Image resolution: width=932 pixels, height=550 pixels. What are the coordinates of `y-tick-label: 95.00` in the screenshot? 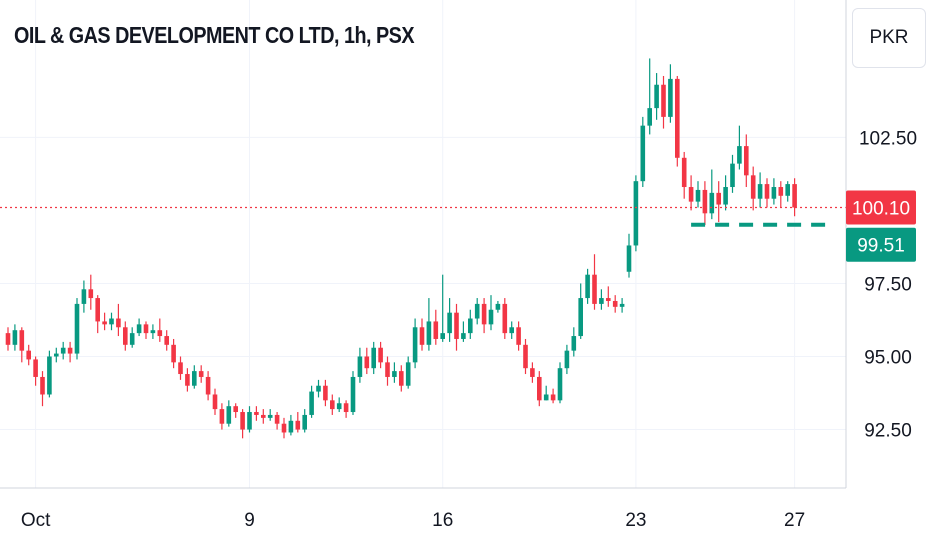 It's located at (888, 358).